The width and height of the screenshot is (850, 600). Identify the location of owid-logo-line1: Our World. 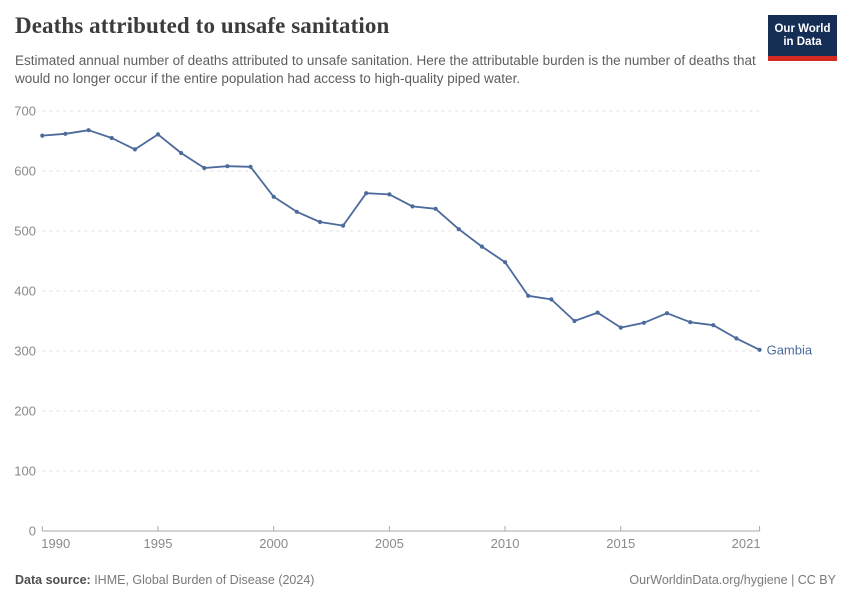
(802, 28).